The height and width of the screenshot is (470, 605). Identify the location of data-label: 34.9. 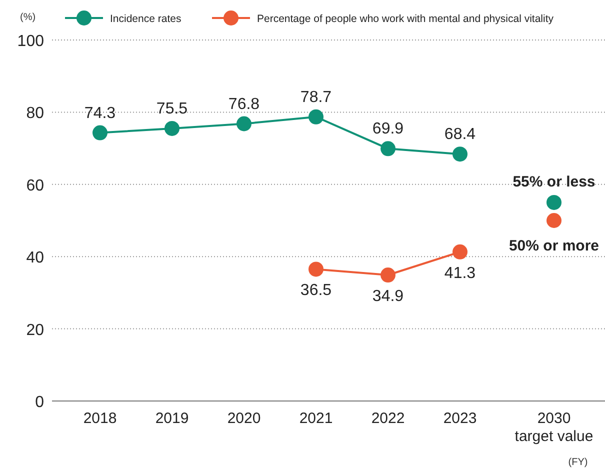
(388, 297).